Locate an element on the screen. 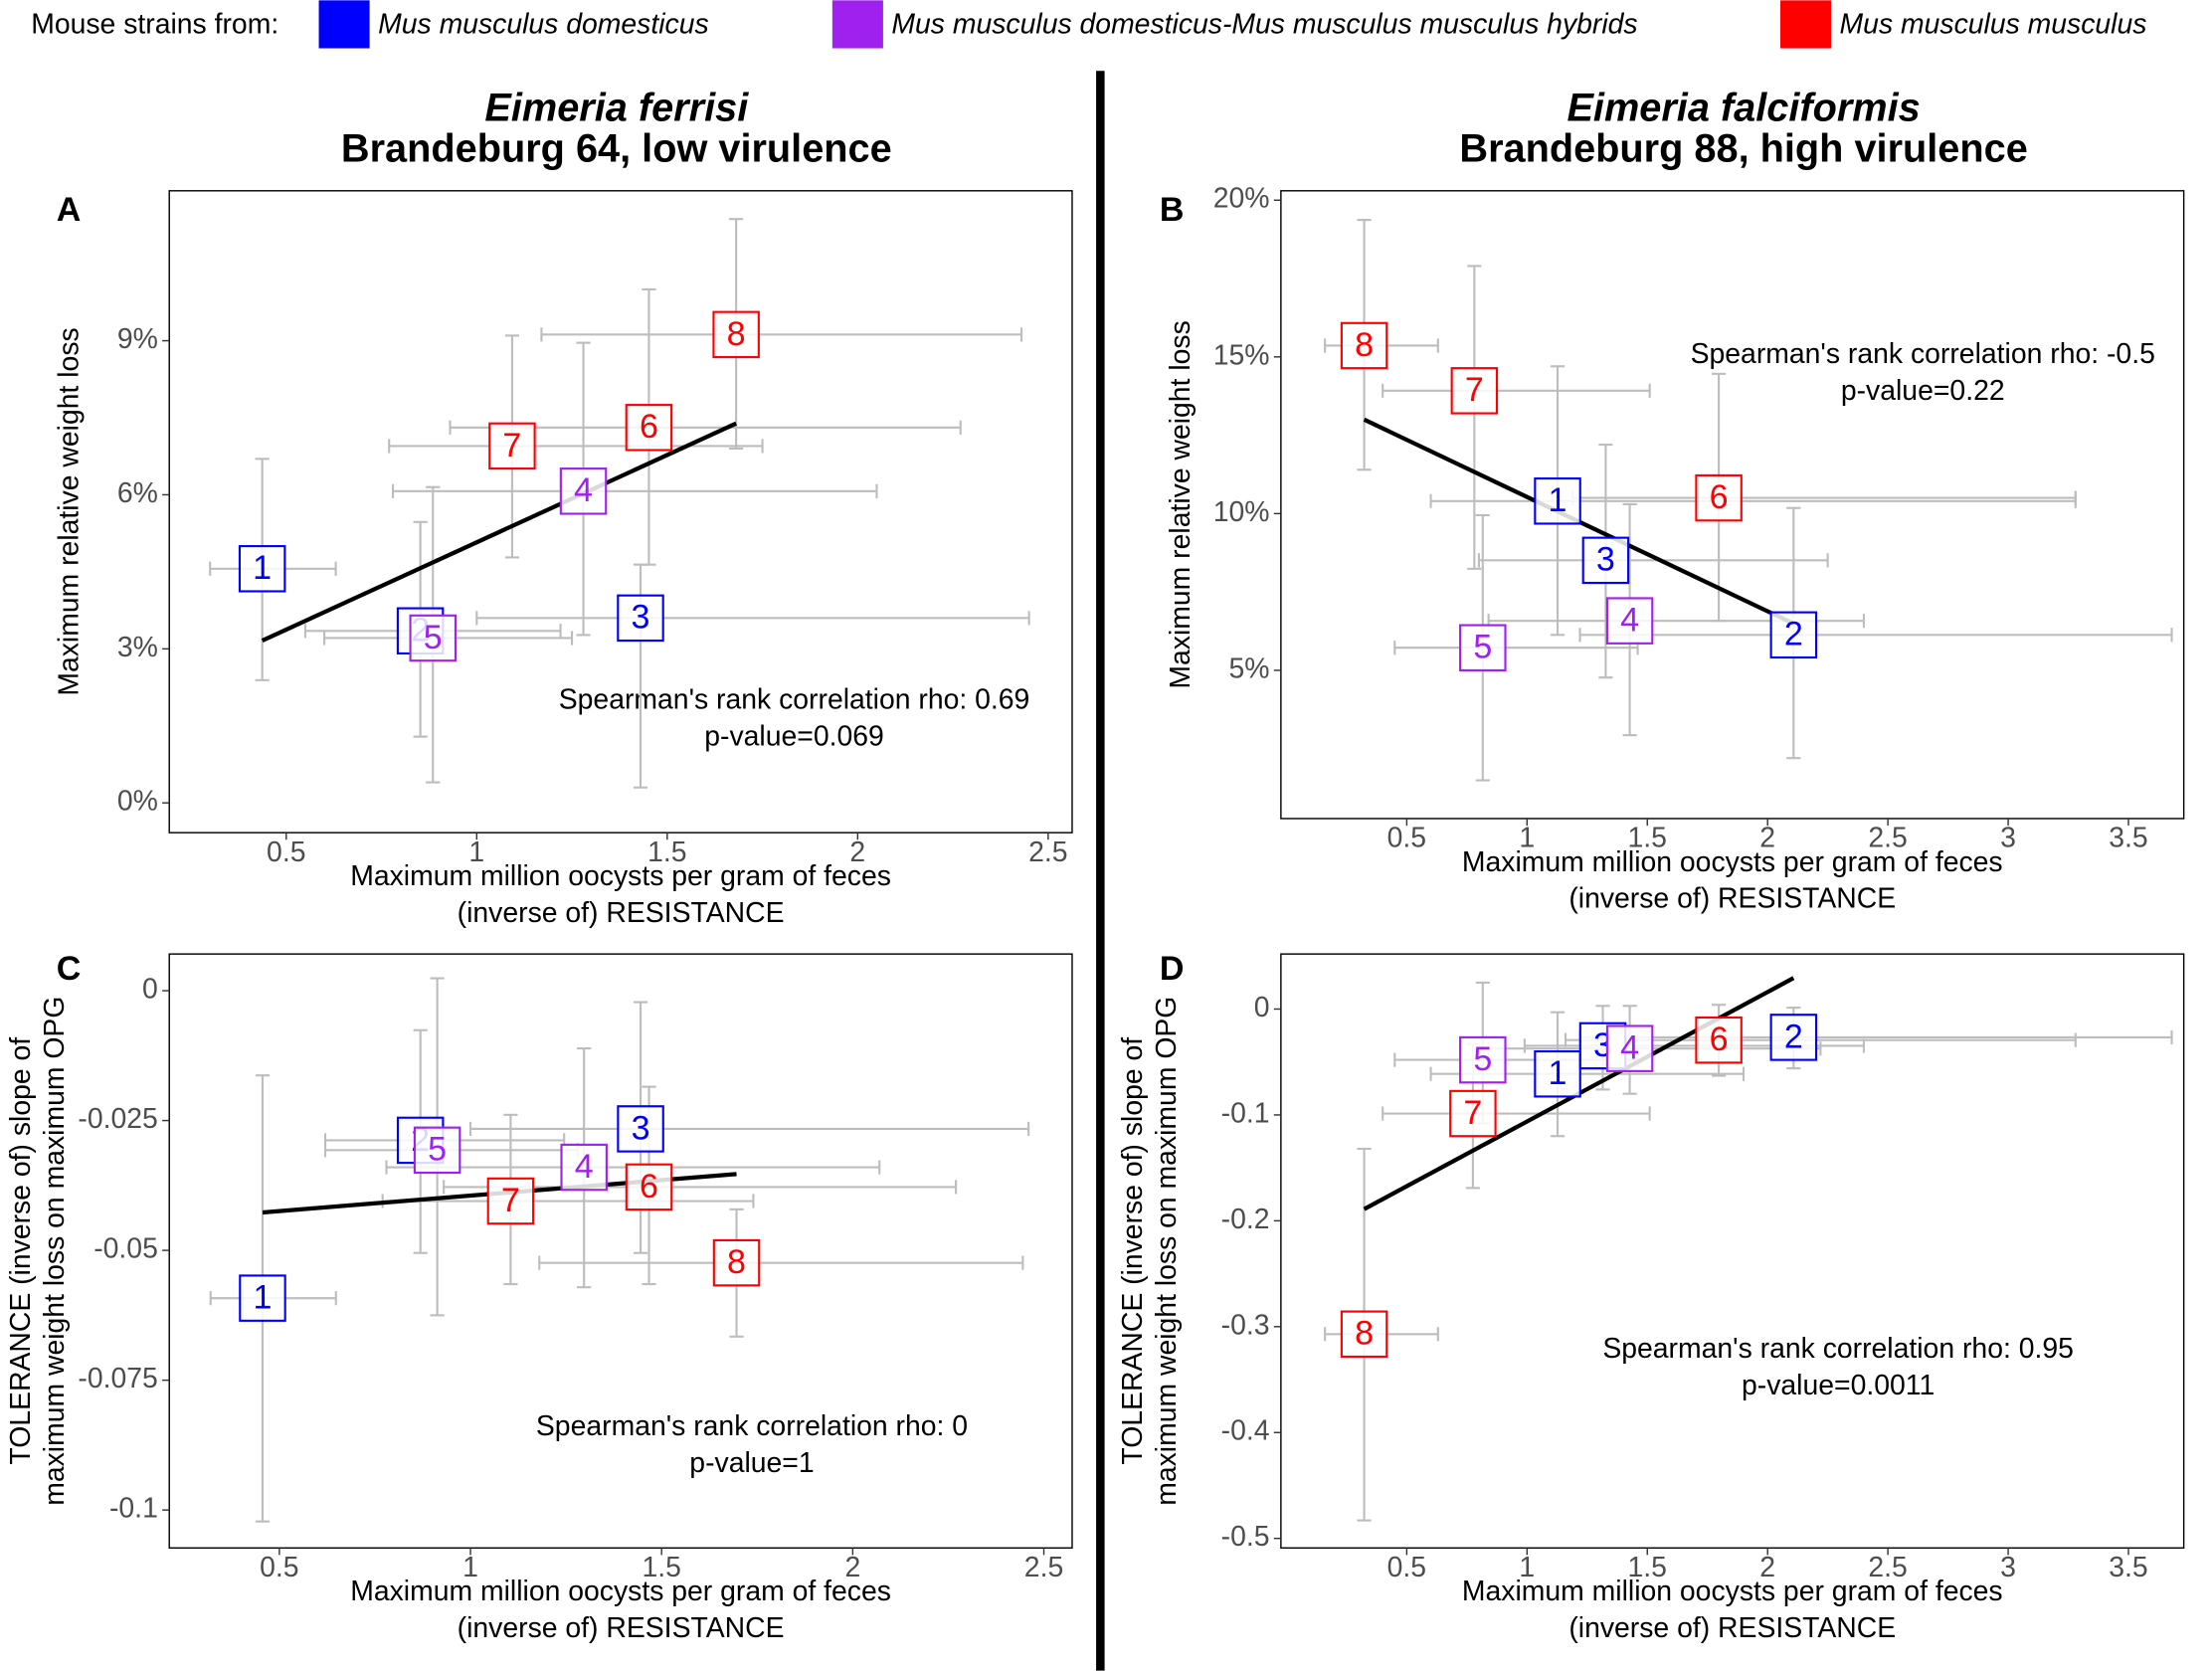  y-tick-label: -0.4 is located at coordinates (1245, 1431).